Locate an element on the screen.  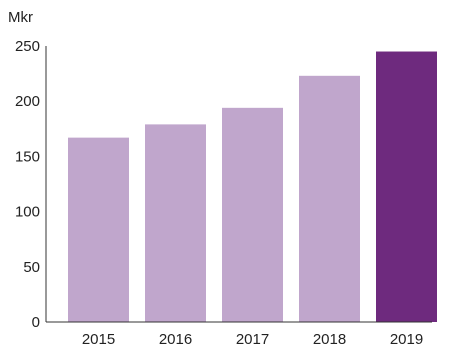
y-tick-label: 250 is located at coordinates (27, 46).